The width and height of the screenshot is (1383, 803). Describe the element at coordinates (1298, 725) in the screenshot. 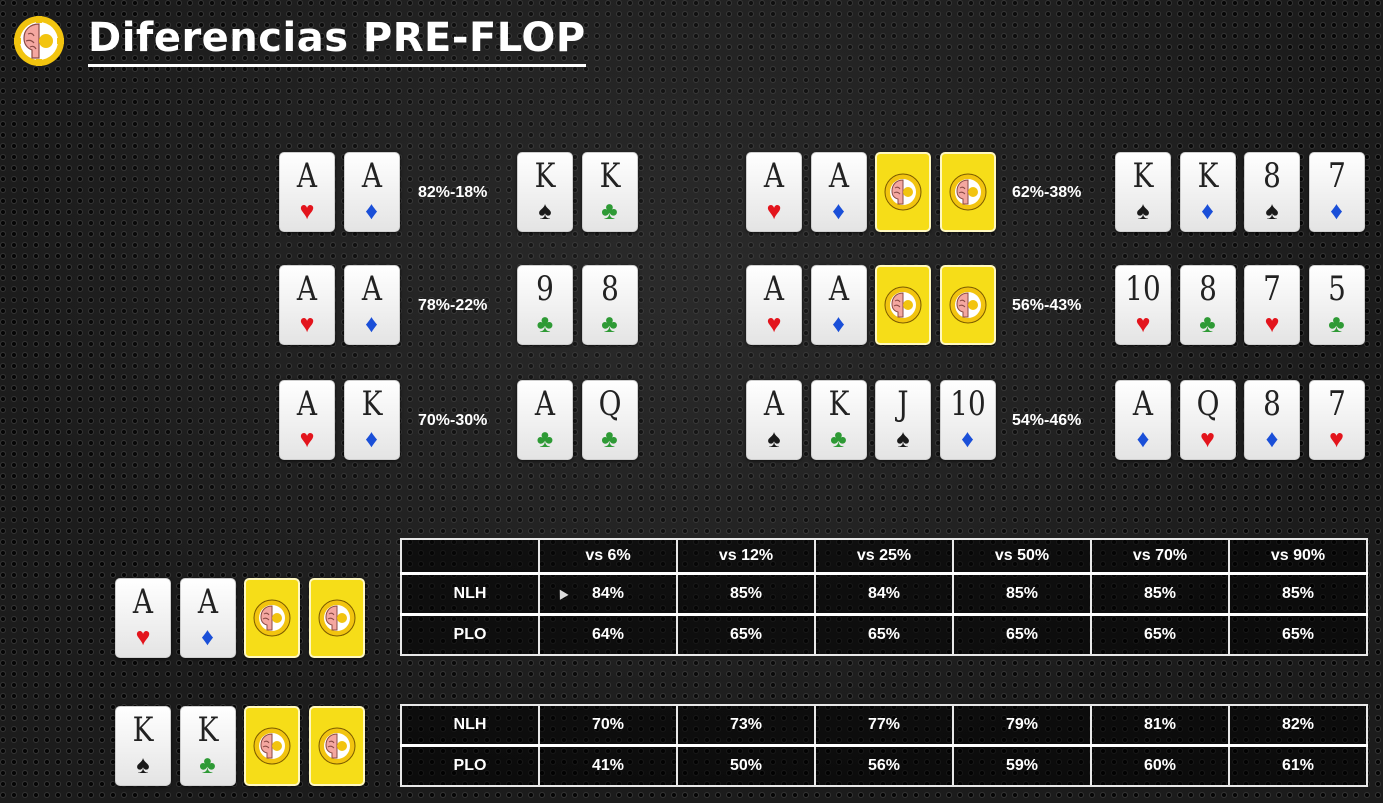

I see `equity-cell: 82%` at that location.